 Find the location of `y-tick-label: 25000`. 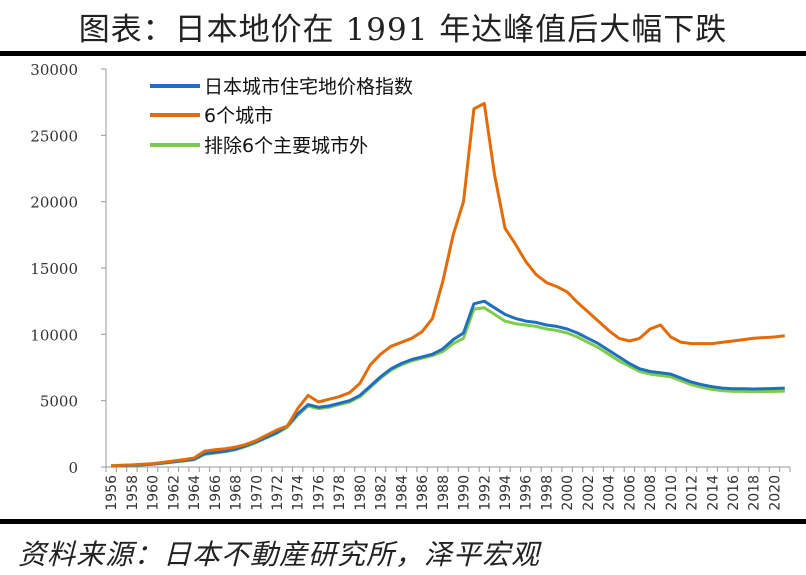

y-tick-label: 25000 is located at coordinates (54, 136).